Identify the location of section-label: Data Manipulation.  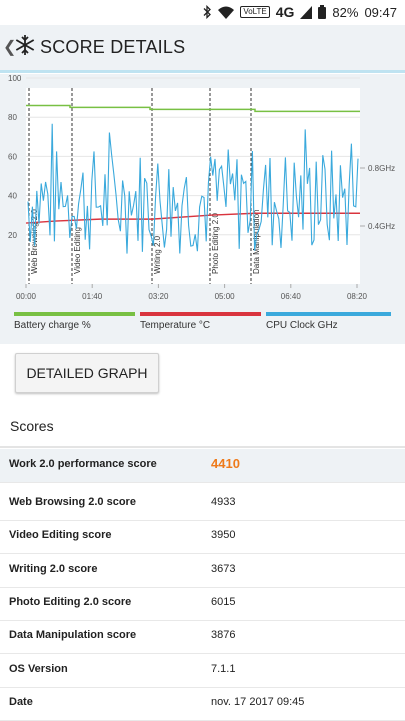
(256, 242).